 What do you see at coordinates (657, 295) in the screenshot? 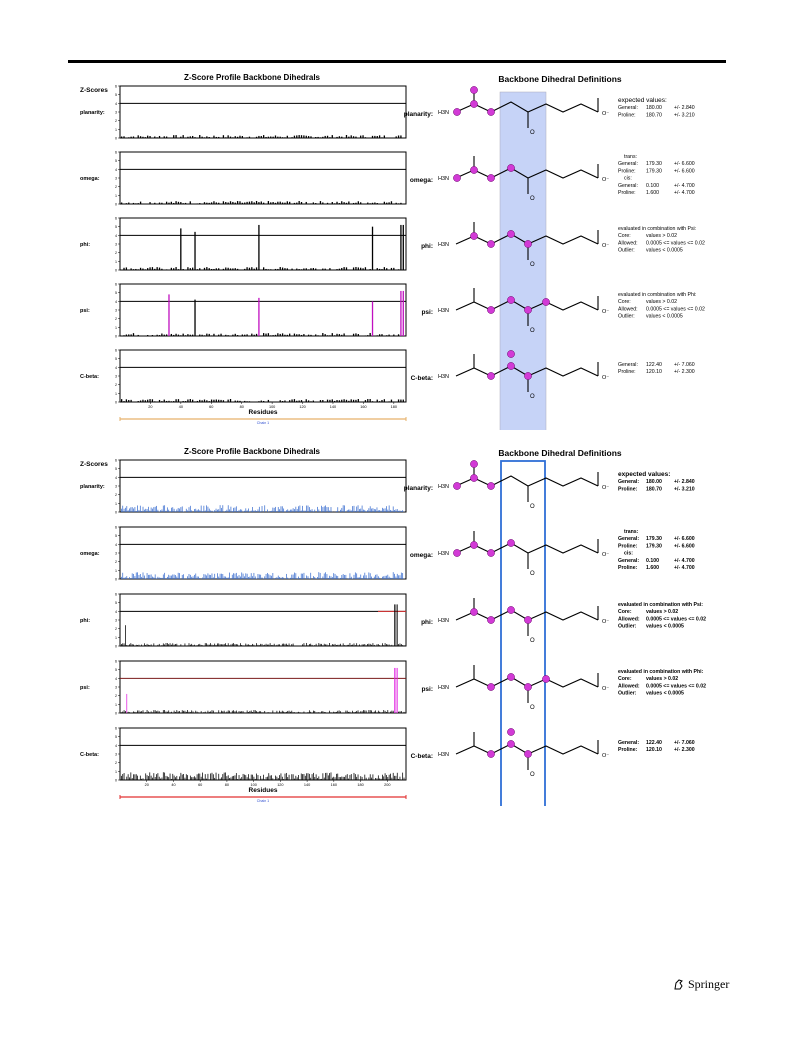
I see `definition-info-label: evaluated in combination with Phi:` at bounding box center [657, 295].